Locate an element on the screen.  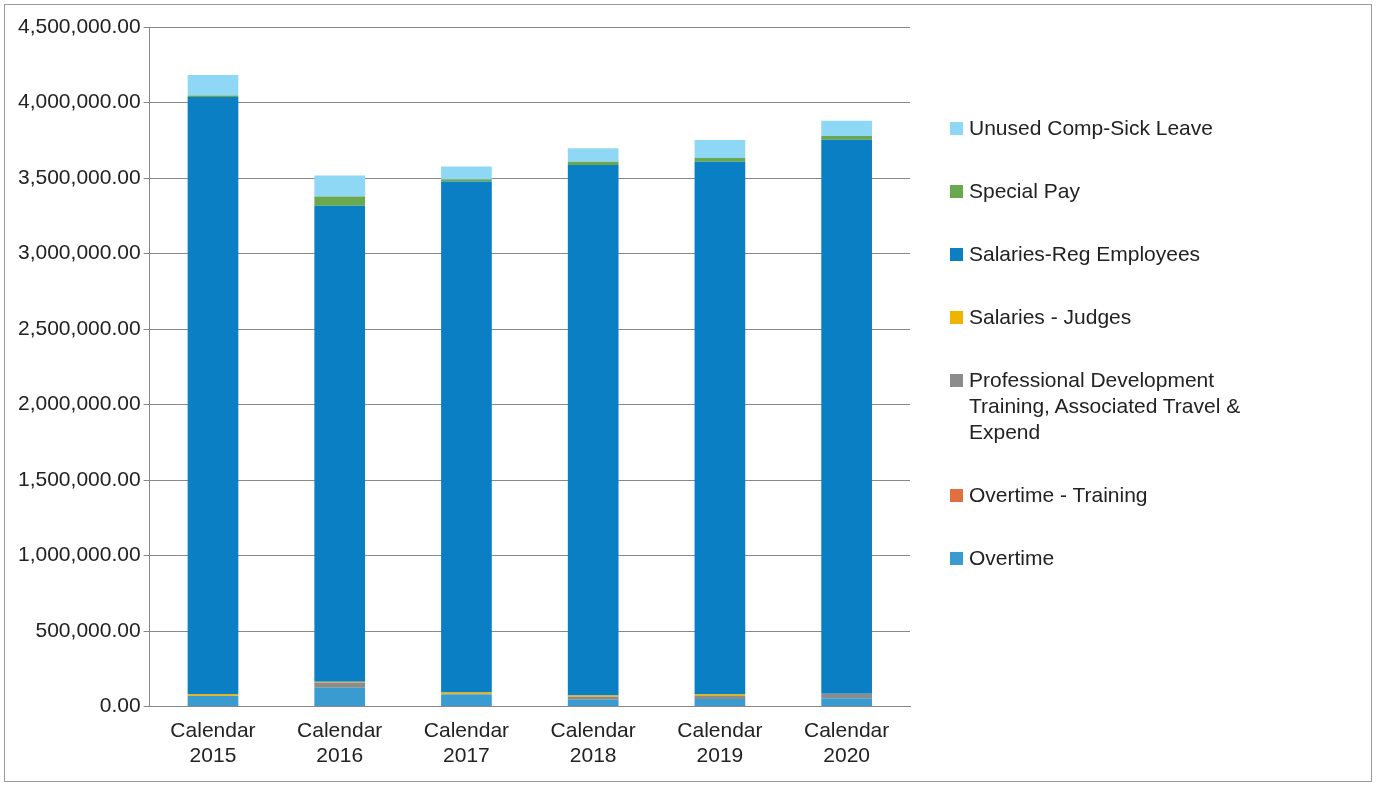
y-tick-label: 1,000,000.00 is located at coordinates (79, 554).